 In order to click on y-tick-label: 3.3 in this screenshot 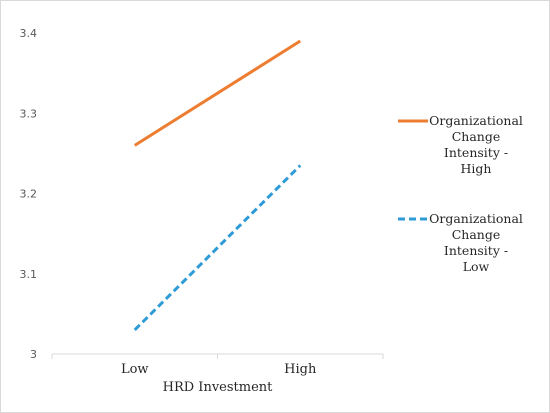, I will do `click(29, 113)`.